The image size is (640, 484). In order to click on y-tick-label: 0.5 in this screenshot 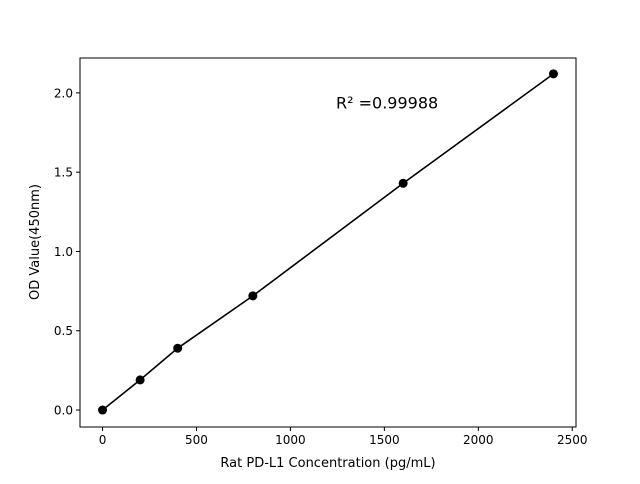, I will do `click(63, 331)`.